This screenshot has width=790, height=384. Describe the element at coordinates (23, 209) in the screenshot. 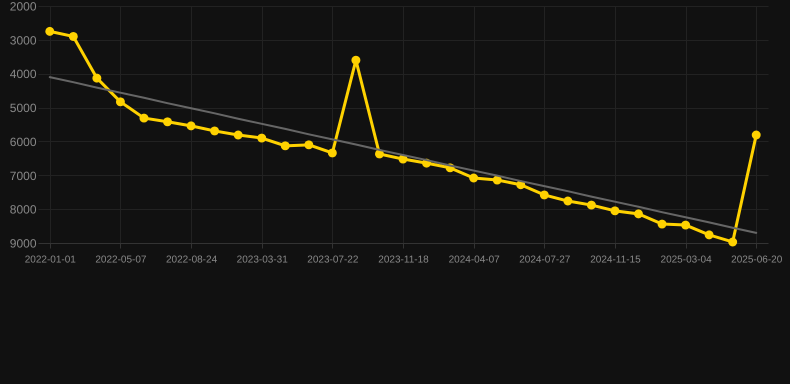

I see `y-tick-label: 8000` at that location.